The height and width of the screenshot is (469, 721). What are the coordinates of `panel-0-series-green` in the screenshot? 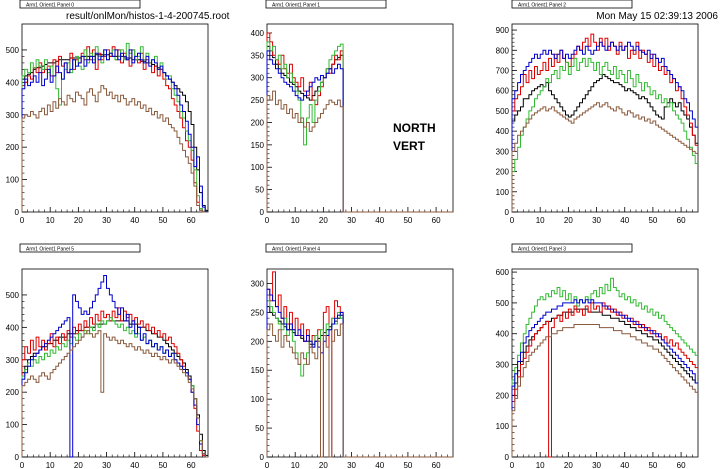 It's located at (114, 127).